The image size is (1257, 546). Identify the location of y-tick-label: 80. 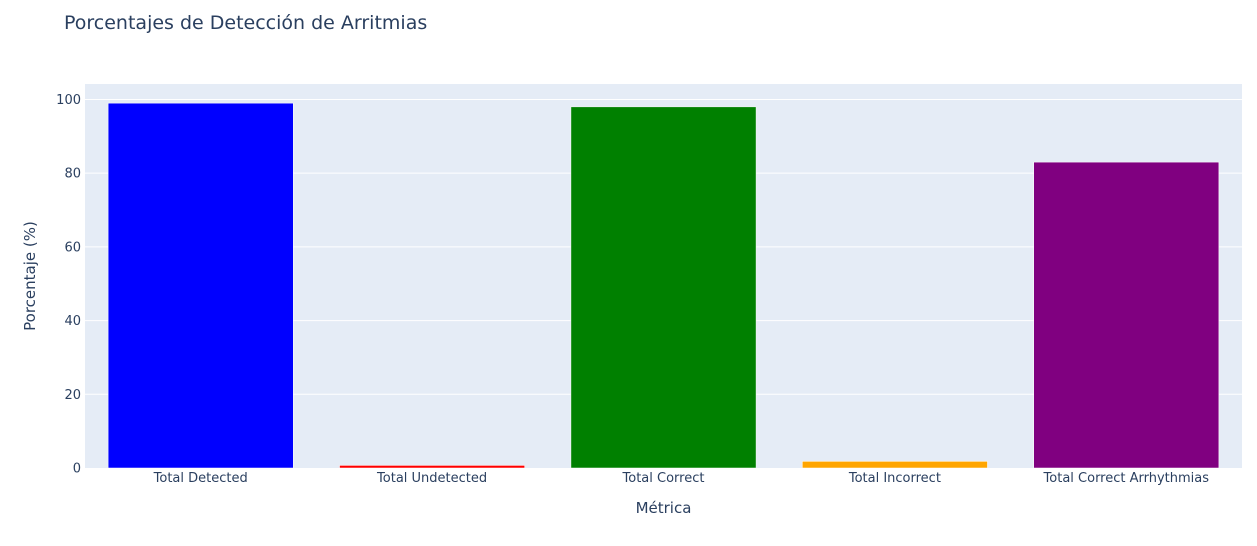
(72, 174).